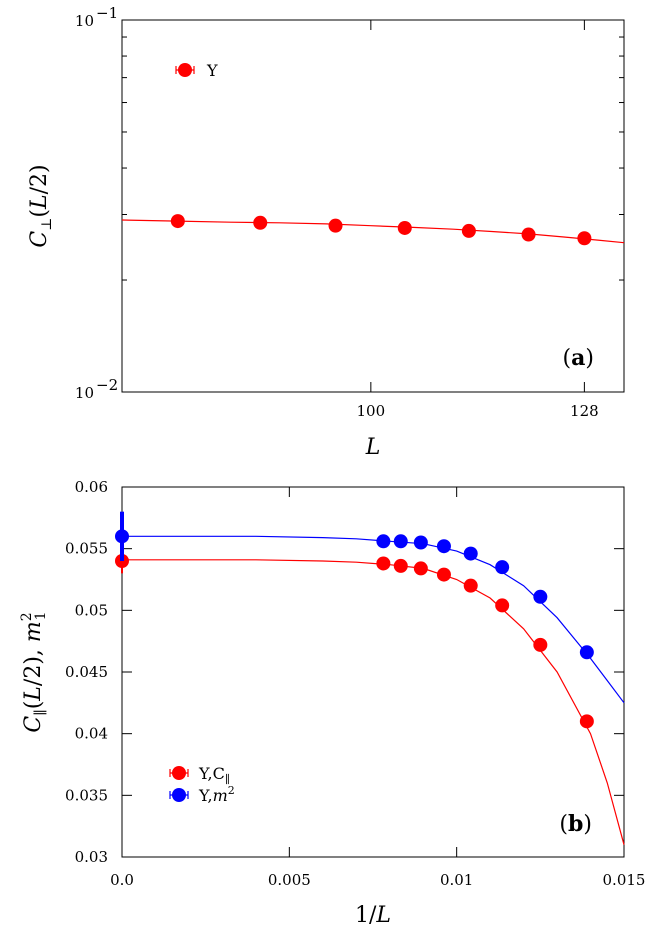 The height and width of the screenshot is (930, 664). Describe the element at coordinates (86, 795) in the screenshot. I see `panel-b-ytick-label: 0.035` at that location.